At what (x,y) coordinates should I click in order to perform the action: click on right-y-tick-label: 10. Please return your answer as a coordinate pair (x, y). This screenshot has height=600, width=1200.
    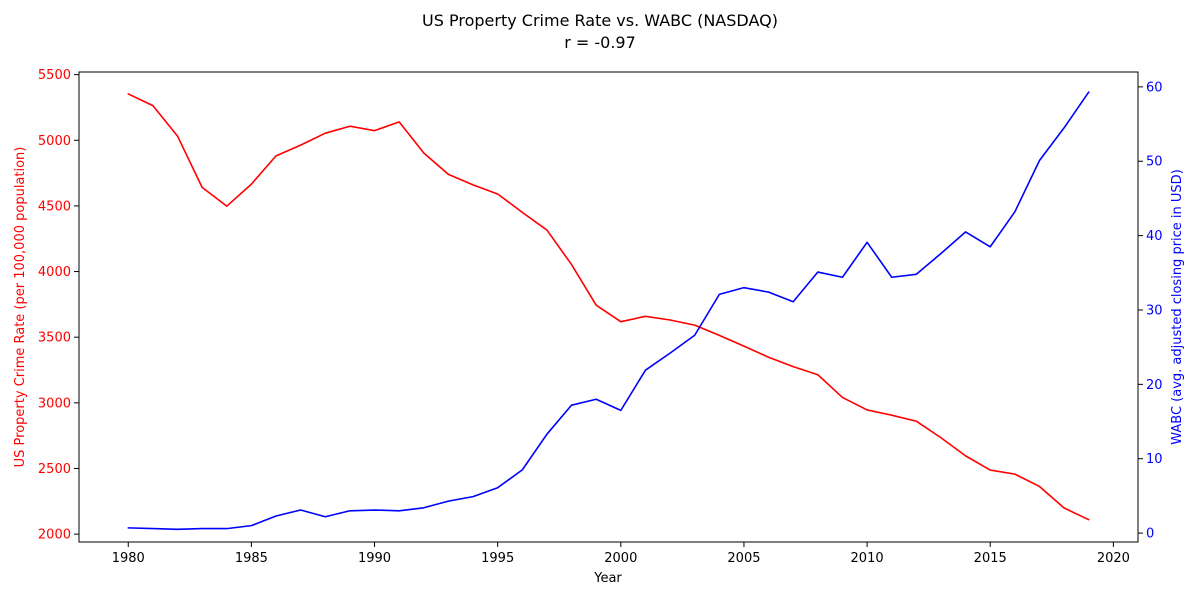
    Looking at the image, I should click on (1154, 459).